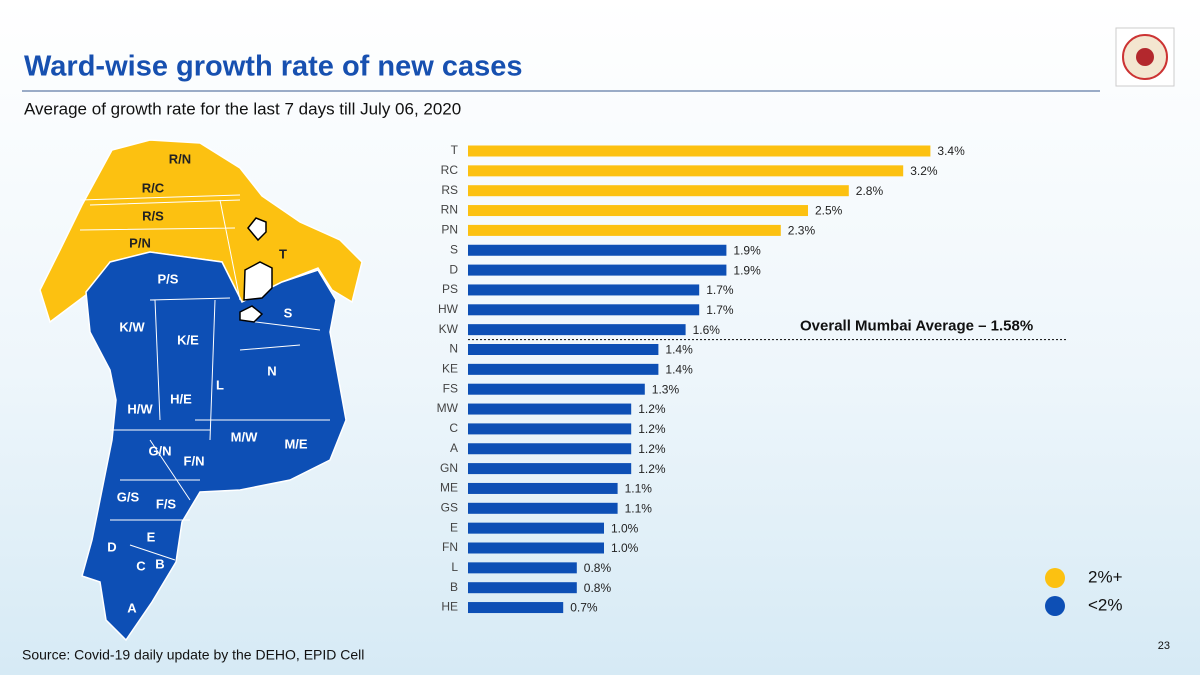 The width and height of the screenshot is (1200, 675). Describe the element at coordinates (1055, 578) in the screenshot. I see `legend-swatch` at that location.